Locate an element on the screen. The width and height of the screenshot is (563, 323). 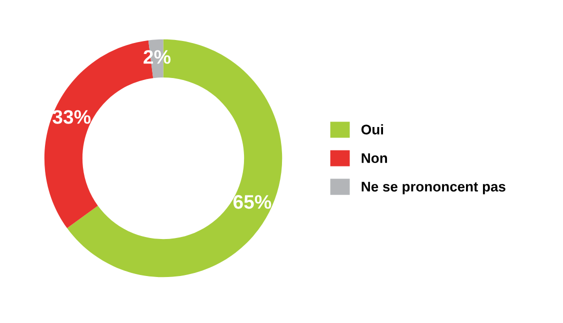
data-label: 2% is located at coordinates (157, 57).